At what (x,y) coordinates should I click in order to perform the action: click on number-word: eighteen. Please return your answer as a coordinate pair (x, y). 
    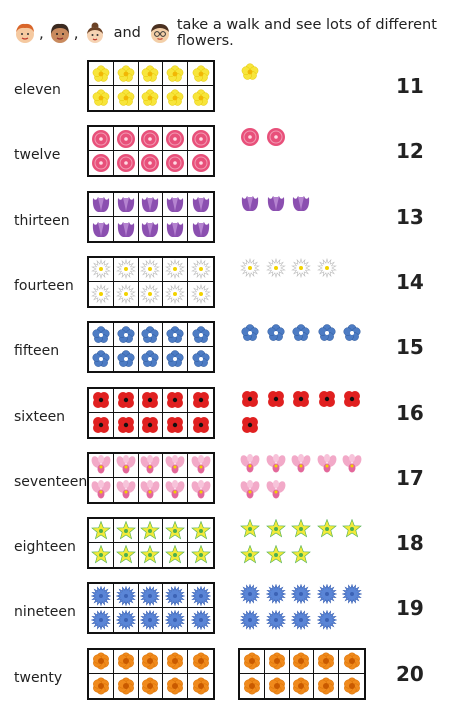
    Looking at the image, I should click on (45, 547).